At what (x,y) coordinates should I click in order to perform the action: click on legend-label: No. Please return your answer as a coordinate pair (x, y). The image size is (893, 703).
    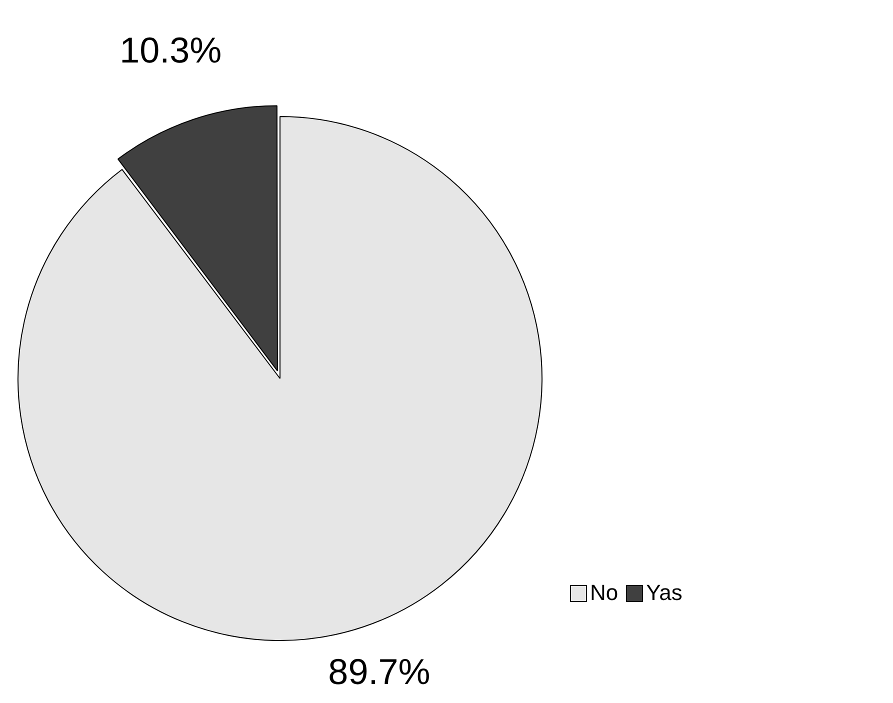
    Looking at the image, I should click on (604, 593).